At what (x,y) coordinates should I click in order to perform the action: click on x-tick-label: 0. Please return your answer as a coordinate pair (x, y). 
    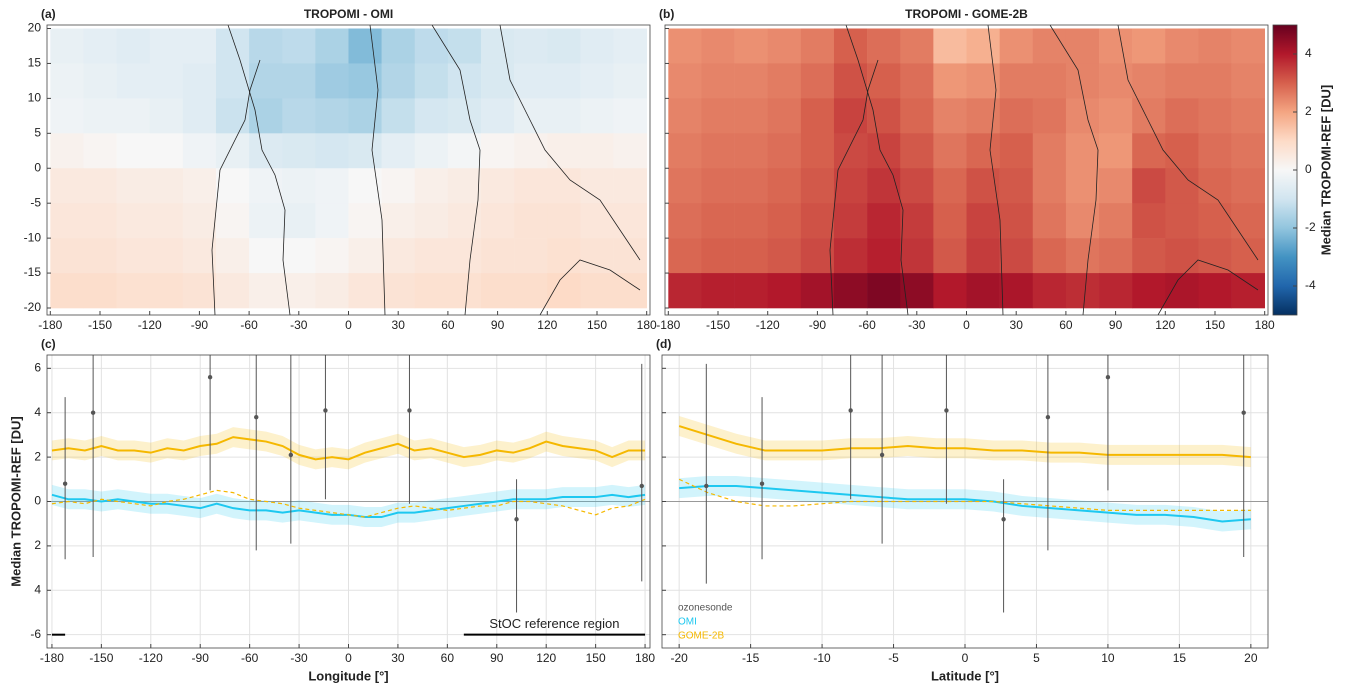
    Looking at the image, I should click on (348, 325).